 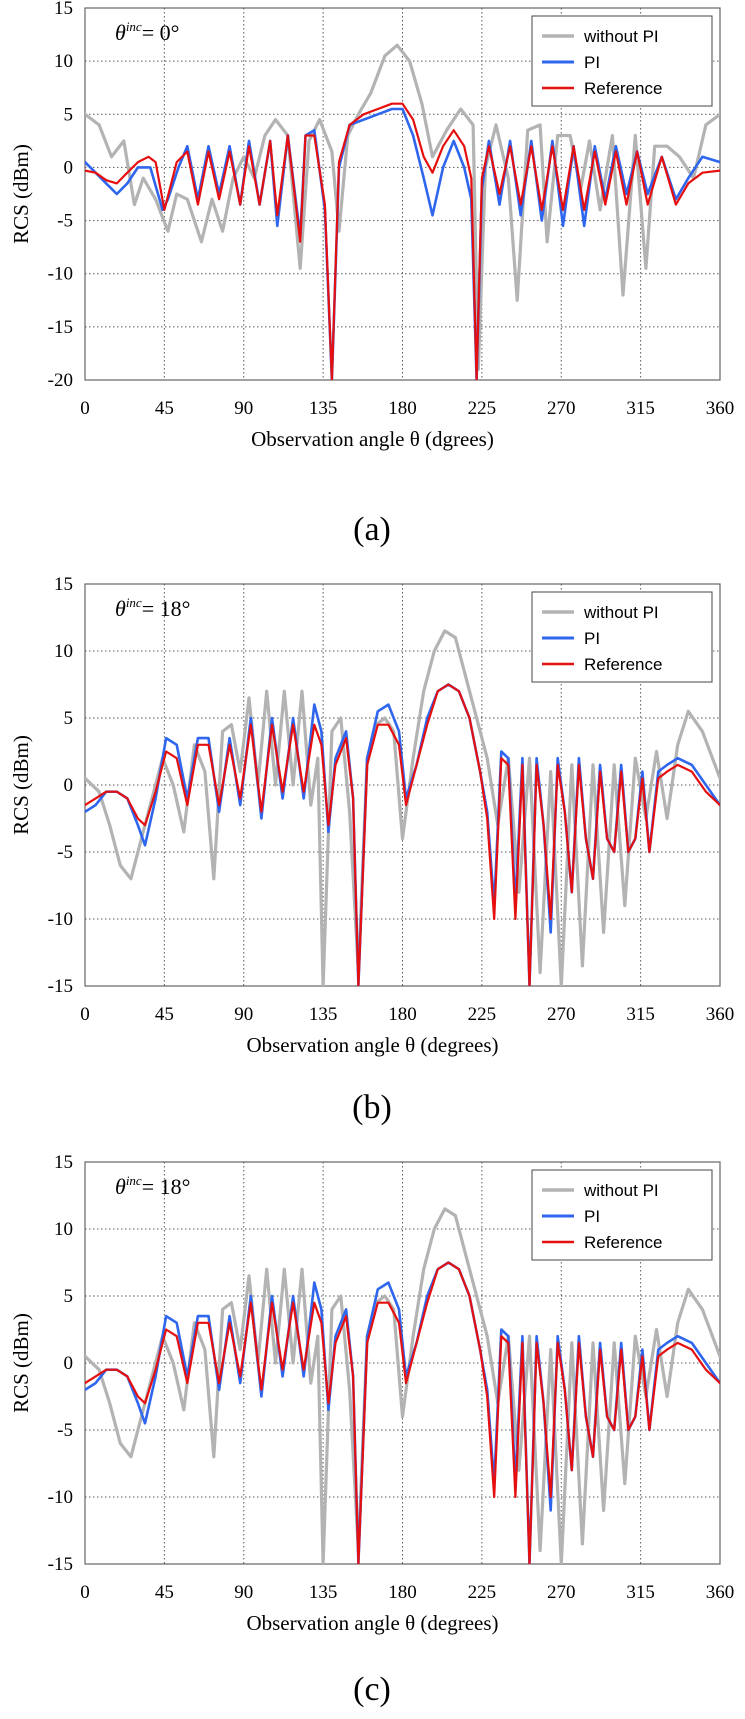 I want to click on y-tick-label: -20, so click(x=60, y=380).